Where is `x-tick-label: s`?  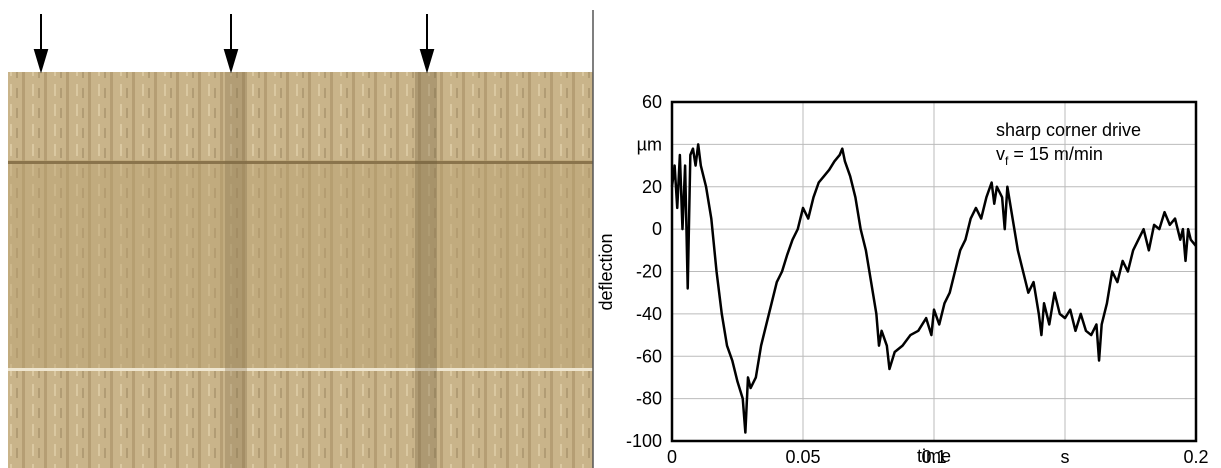 x-tick-label: s is located at coordinates (1065, 457).